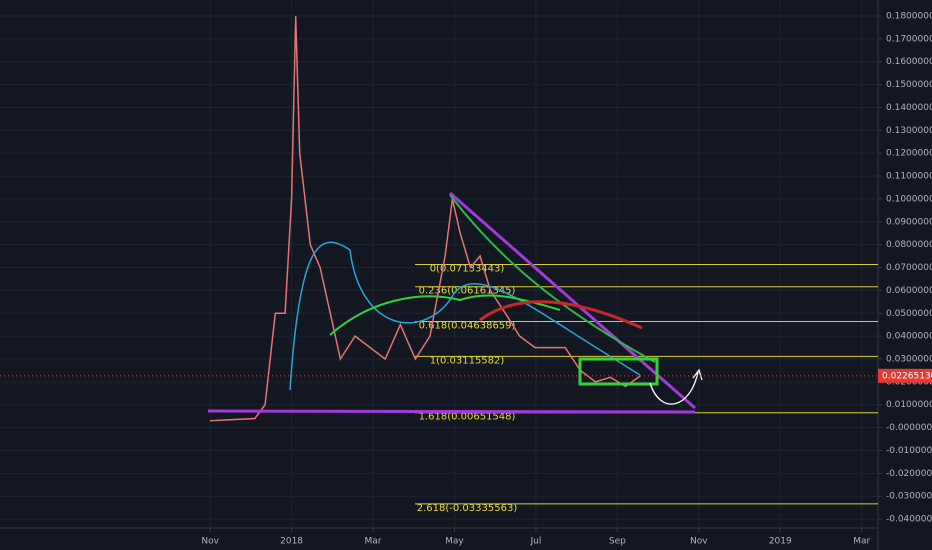  Describe the element at coordinates (780, 542) in the screenshot. I see `x-tick-label: 2019` at that location.